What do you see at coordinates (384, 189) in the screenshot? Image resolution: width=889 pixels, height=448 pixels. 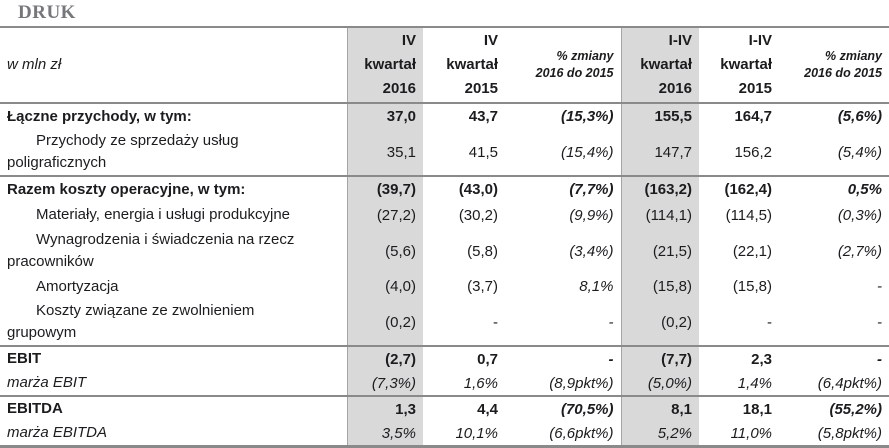 I see `value-cell: (39,7)` at bounding box center [384, 189].